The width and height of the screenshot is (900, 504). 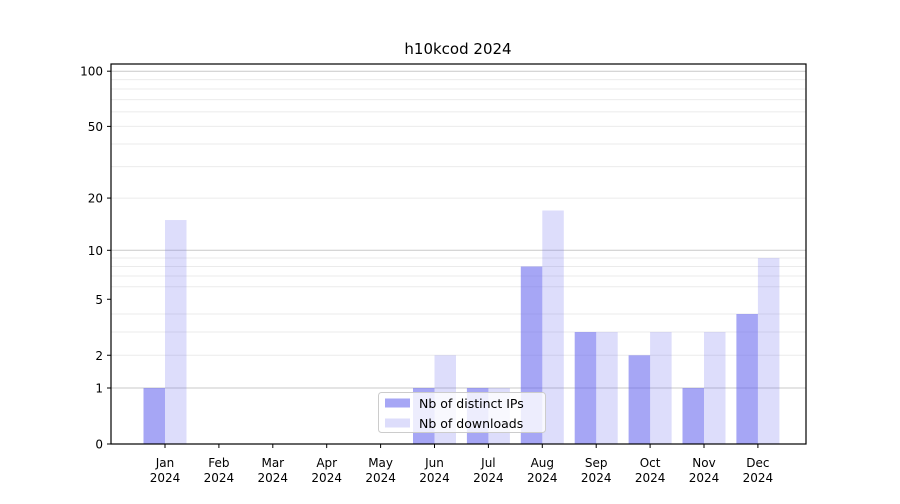 I want to click on bar-distinct-ips-nov, so click(x=693, y=416).